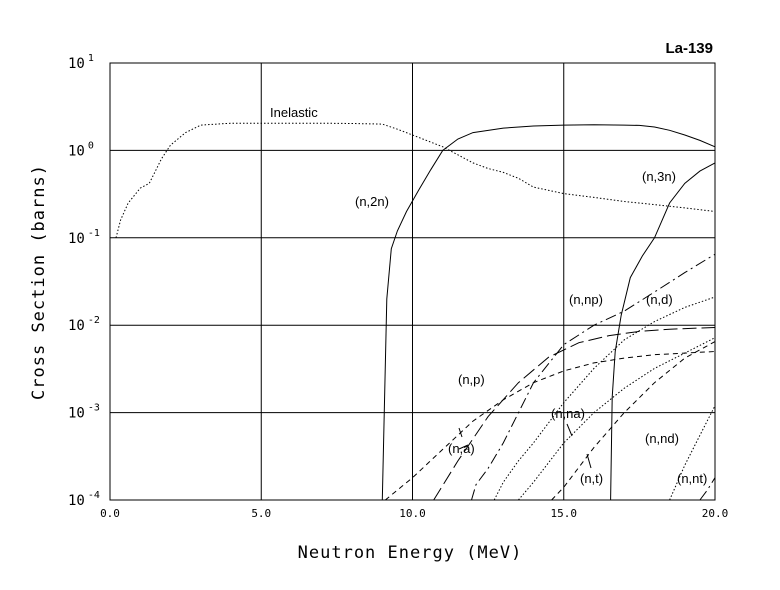 The image size is (780, 590). I want to click on chart-title: La-139, so click(689, 48).